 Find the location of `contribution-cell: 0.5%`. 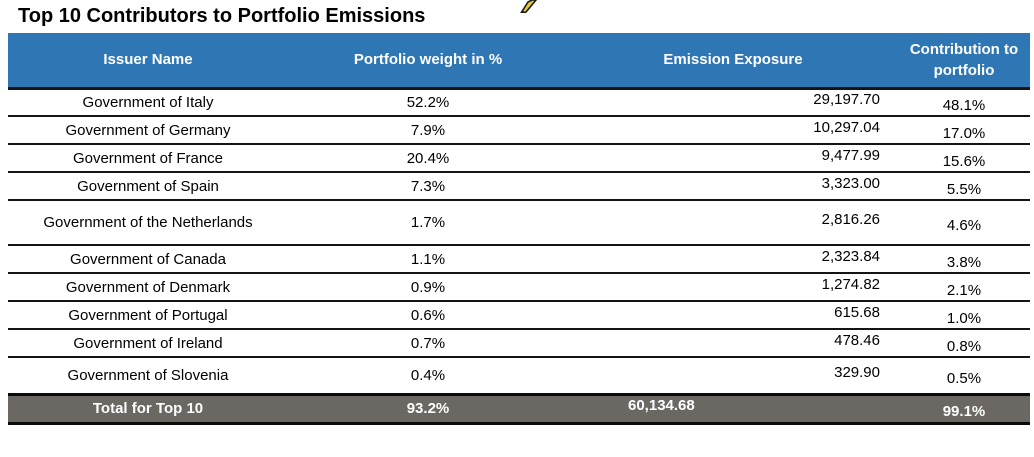

contribution-cell: 0.5% is located at coordinates (964, 378).